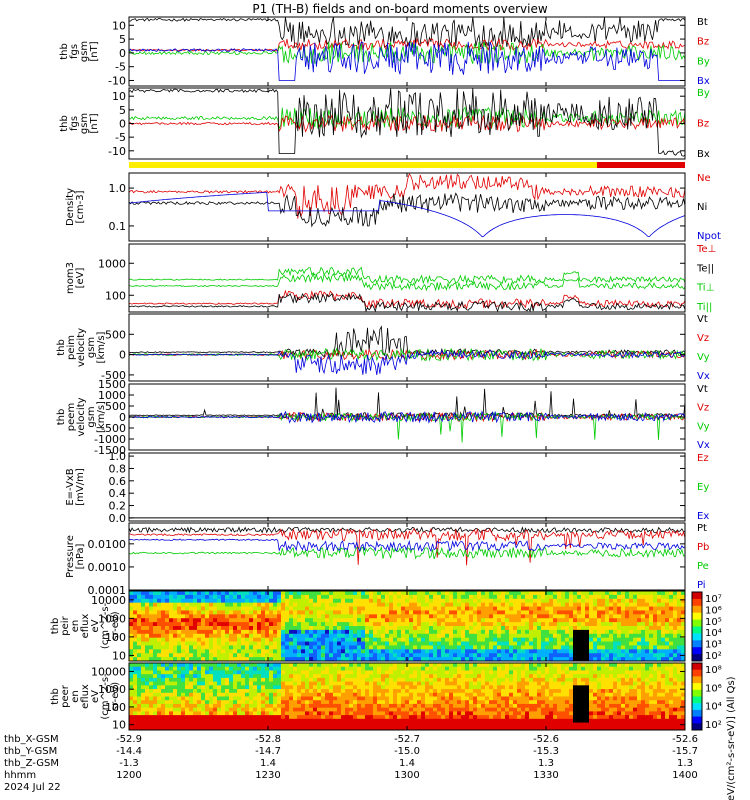 The width and height of the screenshot is (750, 800). What do you see at coordinates (703, 81) in the screenshot?
I see `legend-entry: Bx` at bounding box center [703, 81].